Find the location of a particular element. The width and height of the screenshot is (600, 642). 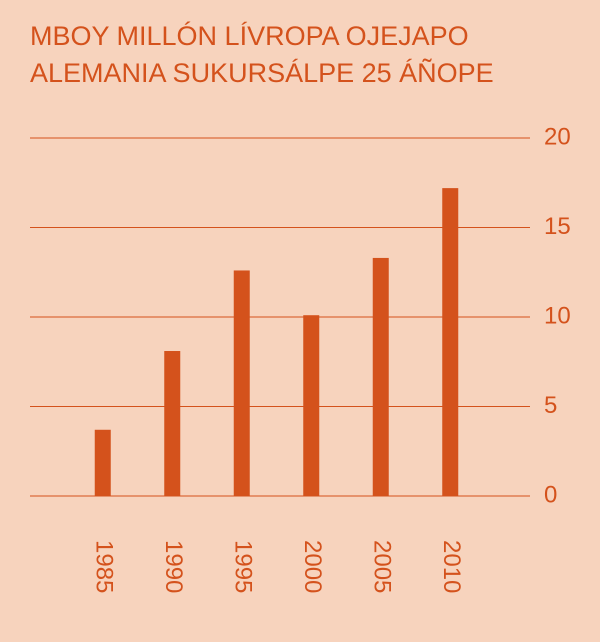

x-tick-label: 1985 is located at coordinates (103, 566).